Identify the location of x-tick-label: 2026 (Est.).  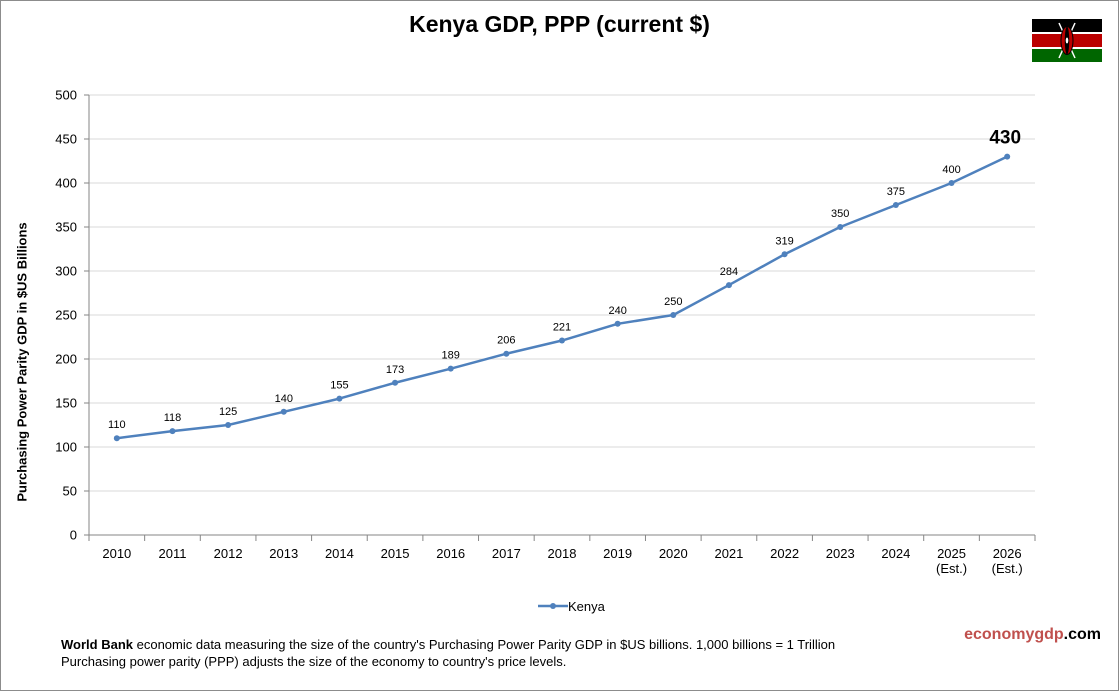
(1007, 561).